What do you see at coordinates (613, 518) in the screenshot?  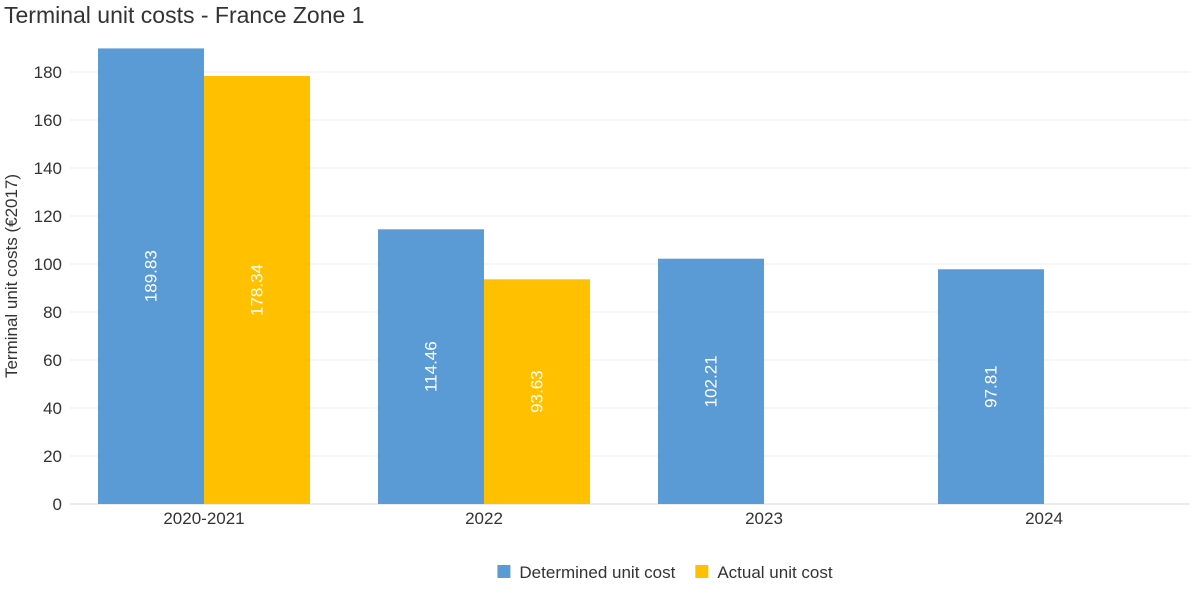 I see `x-axis-ticks: 2020-2021 2022 2023 2024` at bounding box center [613, 518].